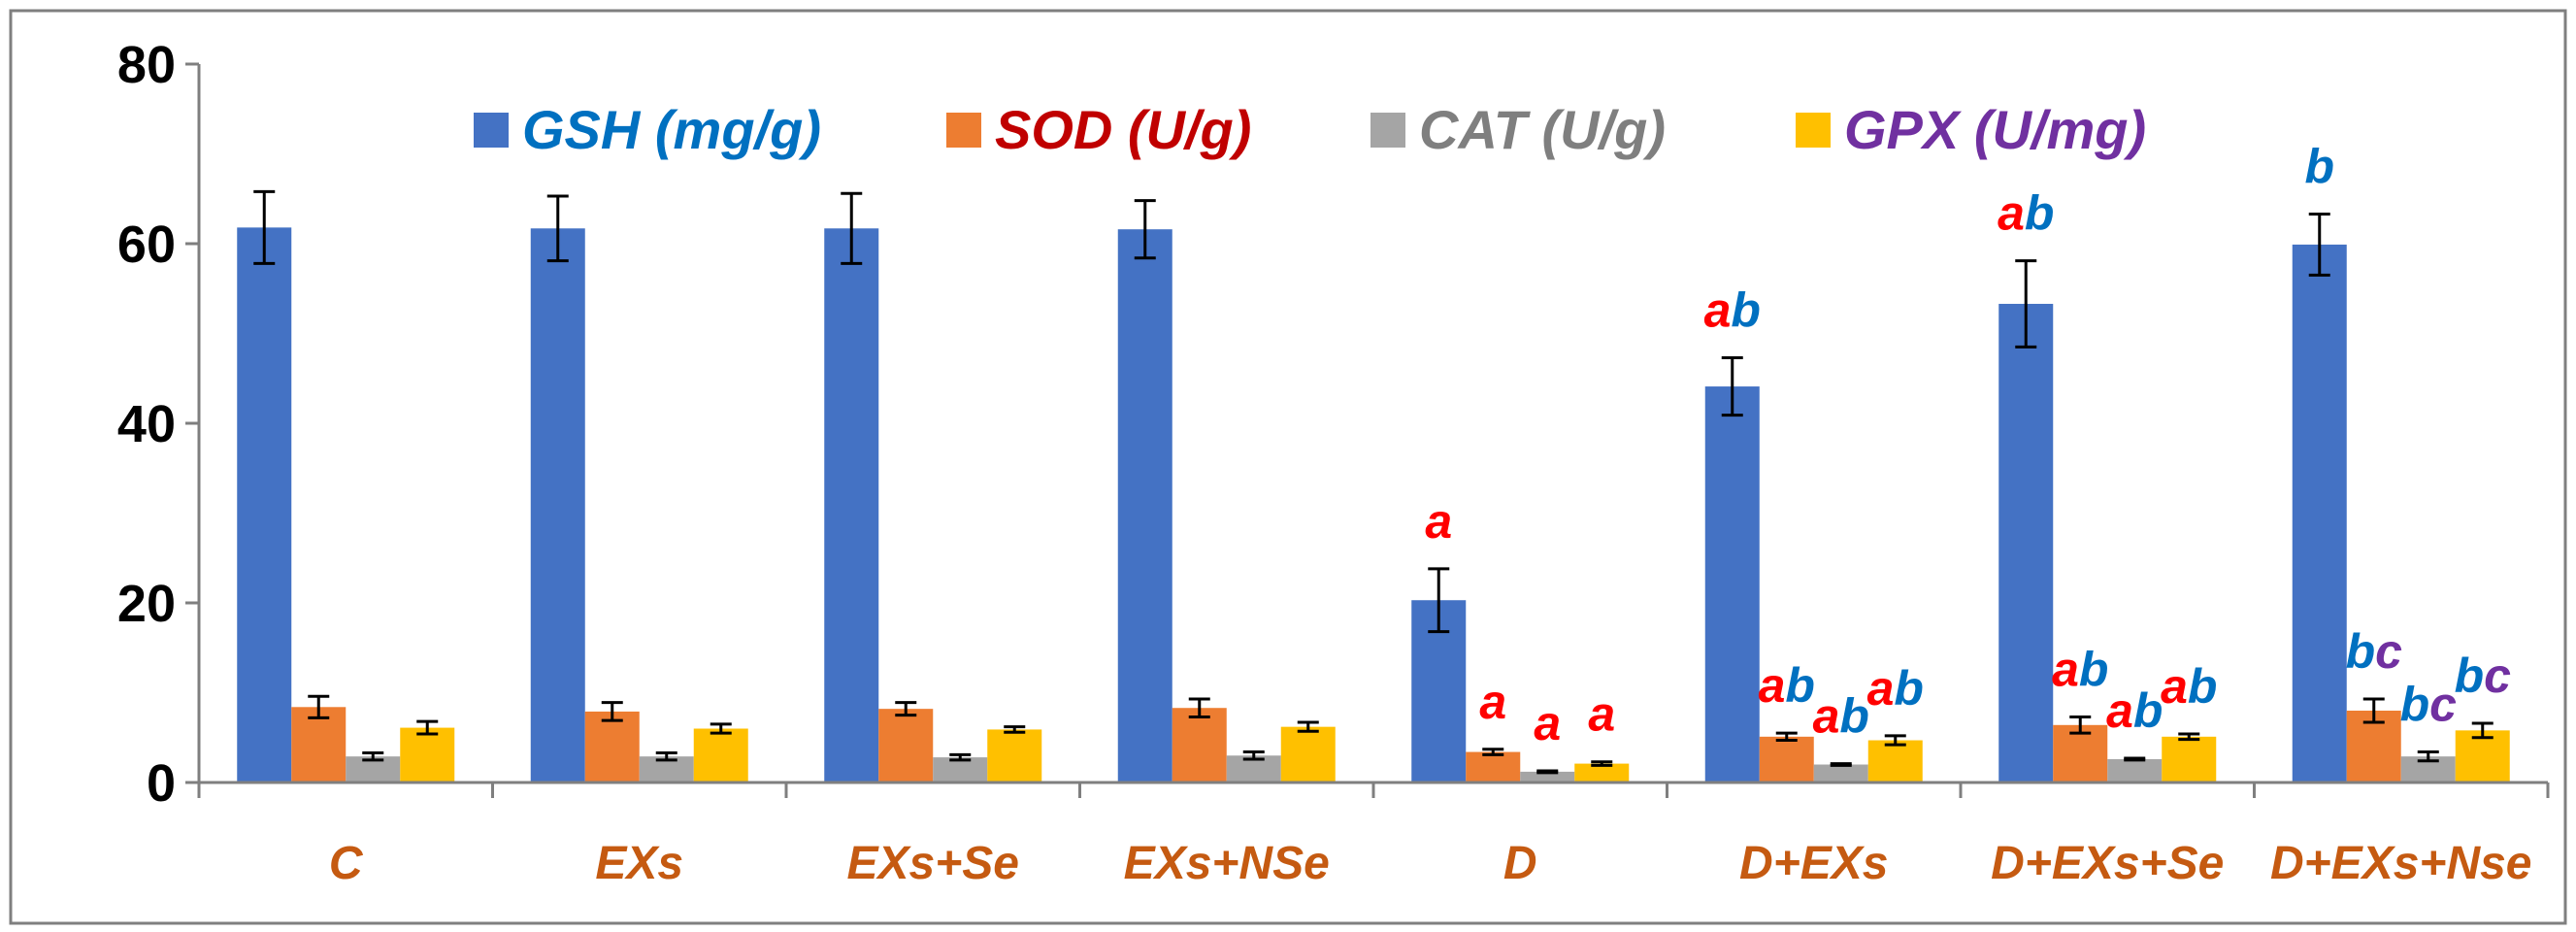 The height and width of the screenshot is (932, 2576). I want to click on bar-gpx-exs, so click(720, 755).